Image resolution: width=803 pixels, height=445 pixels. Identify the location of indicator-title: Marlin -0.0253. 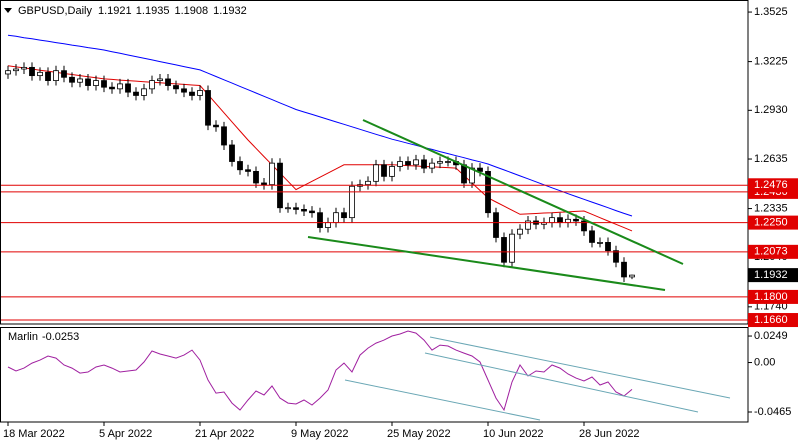
(43, 337).